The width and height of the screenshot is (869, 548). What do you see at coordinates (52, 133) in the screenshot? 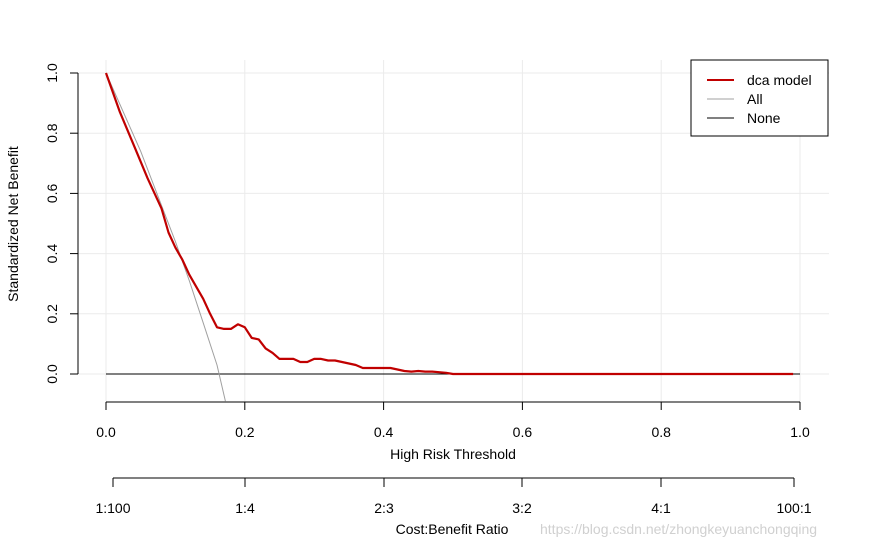
I see `y-tick-label: 0.8` at bounding box center [52, 133].